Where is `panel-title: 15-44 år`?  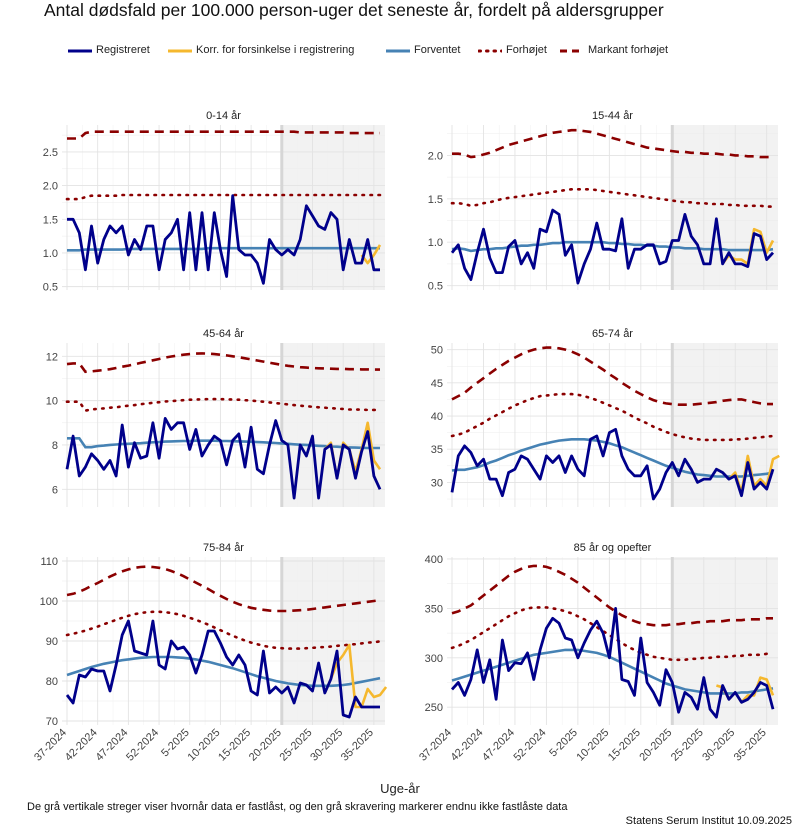 panel-title: 15-44 år is located at coordinates (612, 116).